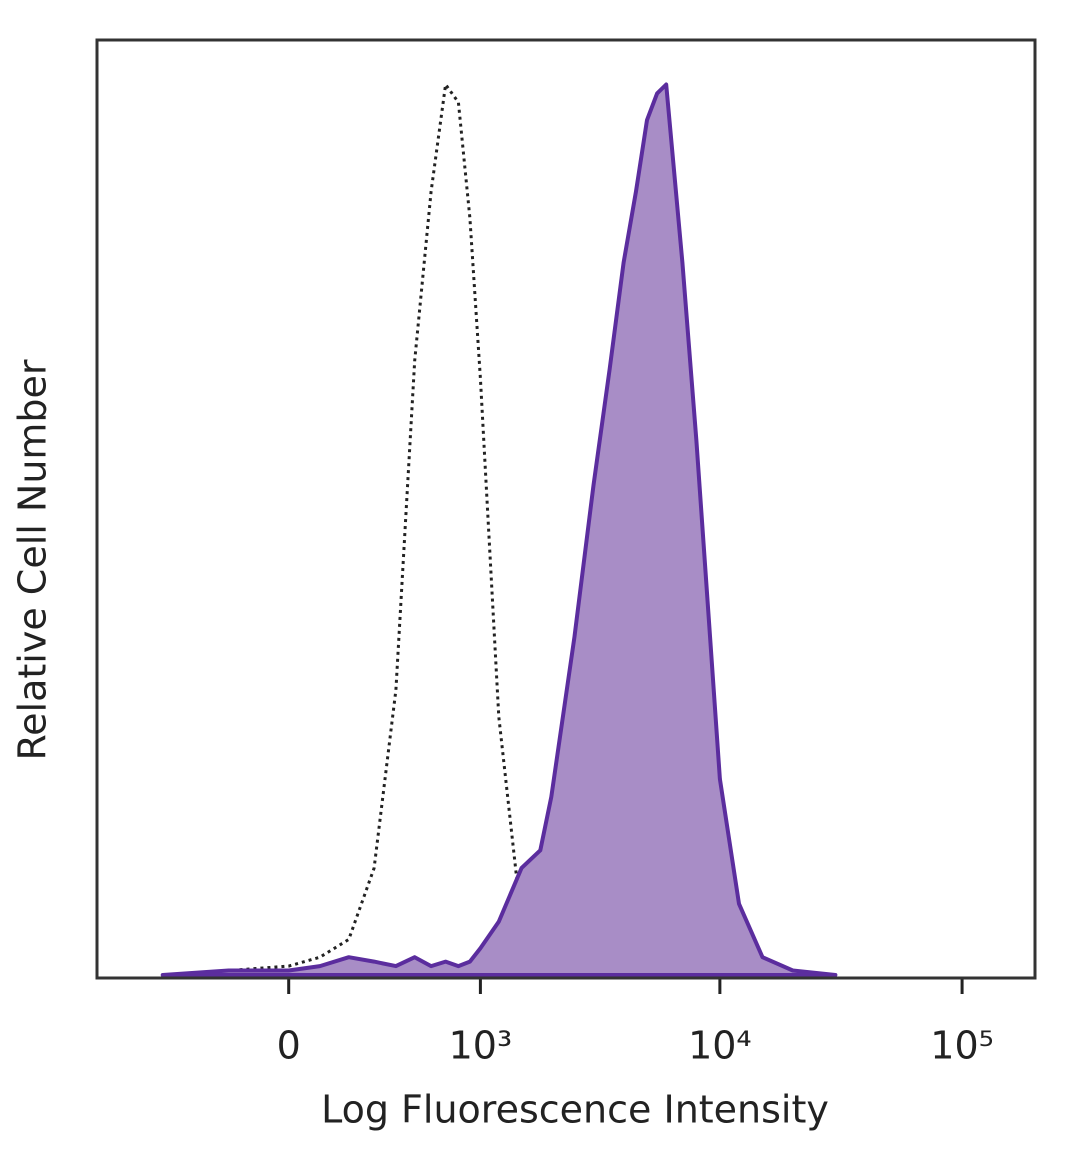 This screenshot has width=1080, height=1169. What do you see at coordinates (289, 1046) in the screenshot?
I see `x-tick-label: 0` at bounding box center [289, 1046].